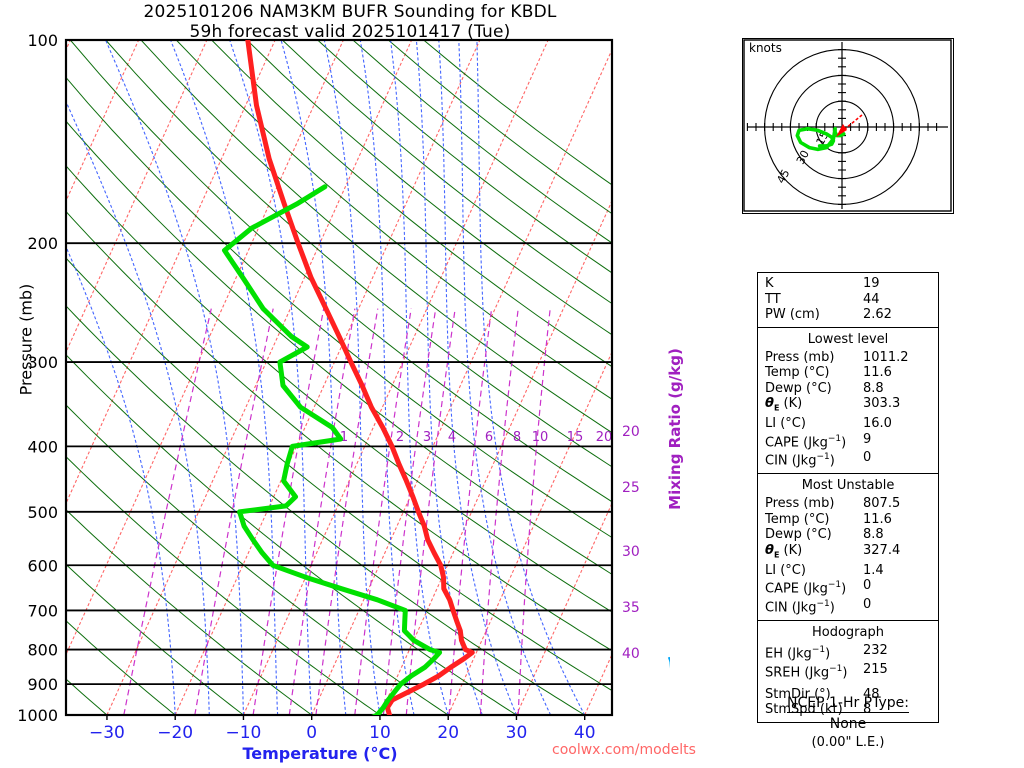 Image resolution: width=1024 pixels, height=768 pixels. What do you see at coordinates (877, 424) in the screenshot?
I see `info-value: 16.0` at bounding box center [877, 424].